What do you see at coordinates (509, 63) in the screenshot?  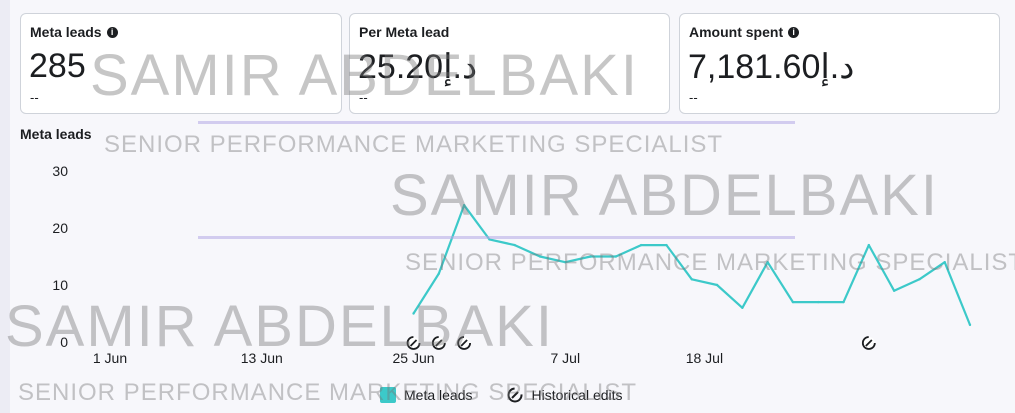 I see `metric-card-per-meta-lead: Per Meta lead 25.20د.إ --` at bounding box center [509, 63].